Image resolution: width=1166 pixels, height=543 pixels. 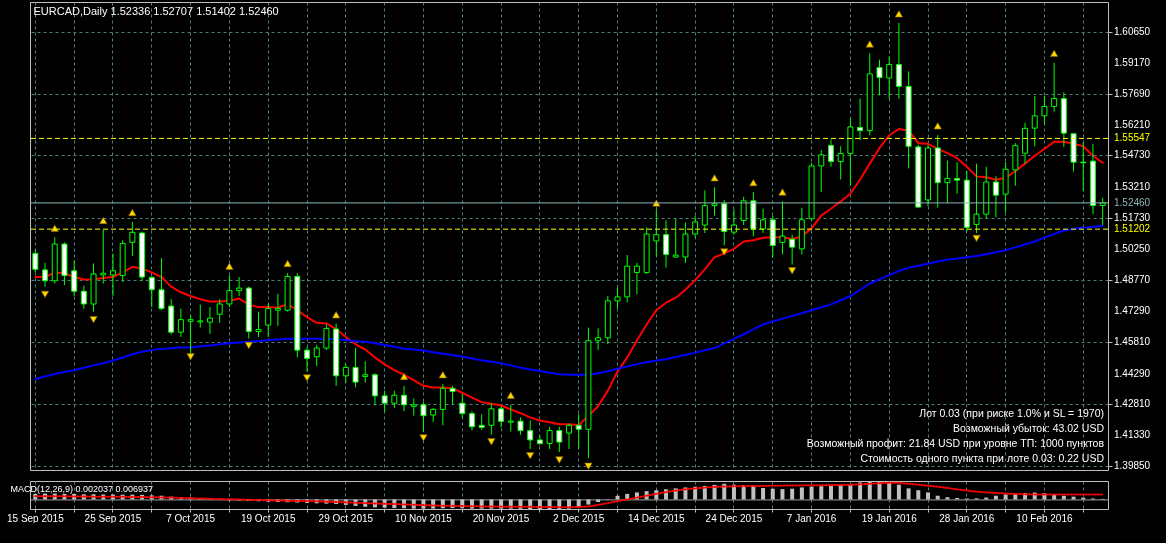 What do you see at coordinates (1132, 93) in the screenshot?
I see `y-tick-label: 1.57690` at bounding box center [1132, 93].